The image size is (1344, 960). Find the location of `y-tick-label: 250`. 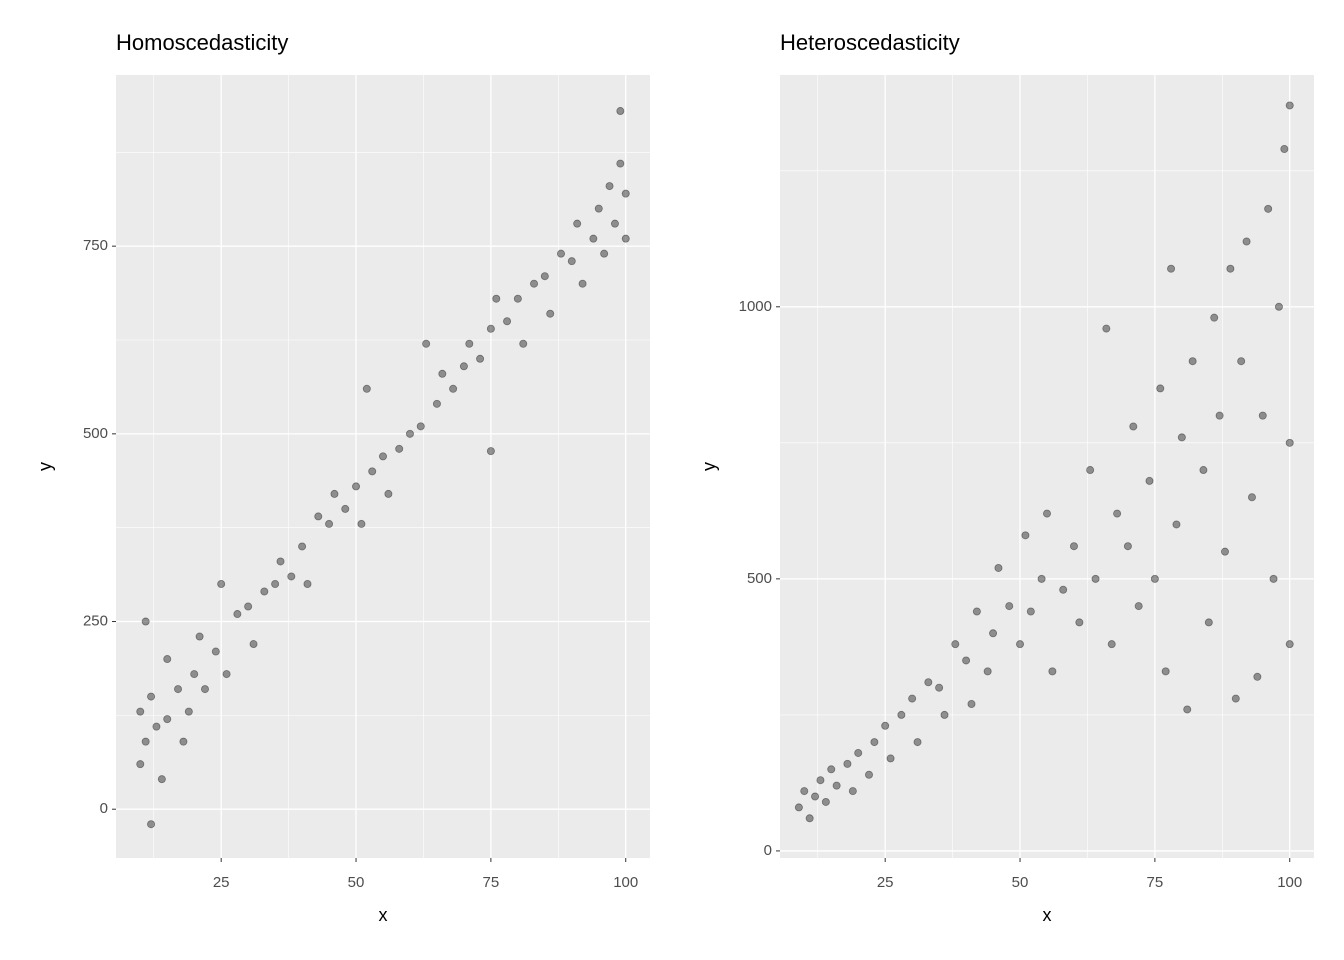

y-tick-label: 250 is located at coordinates (95, 620).